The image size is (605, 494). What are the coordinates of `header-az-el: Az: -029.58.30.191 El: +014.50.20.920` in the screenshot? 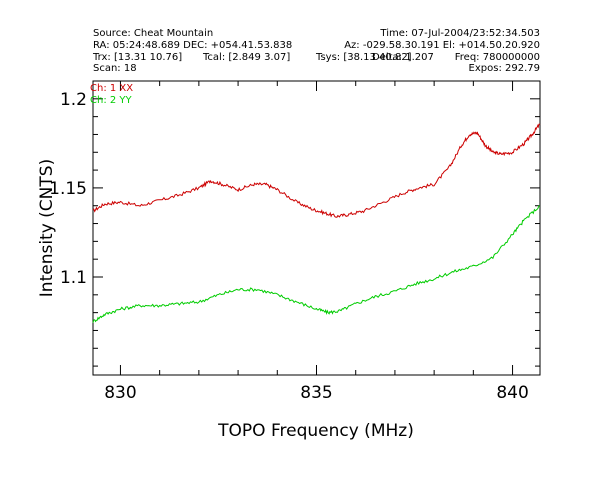 It's located at (442, 45).